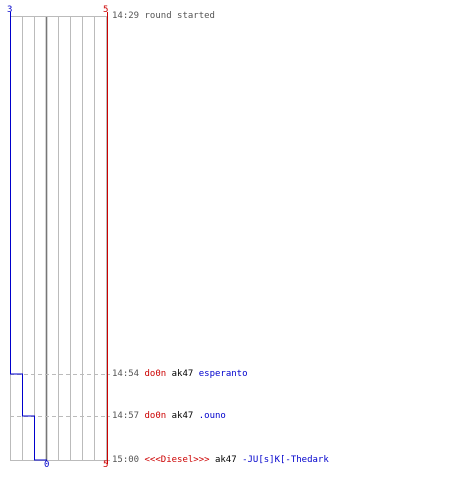 The width and height of the screenshot is (450, 500). Describe the element at coordinates (285, 460) in the screenshot. I see `victim-name: -JU[s]K[-Thedark` at that location.